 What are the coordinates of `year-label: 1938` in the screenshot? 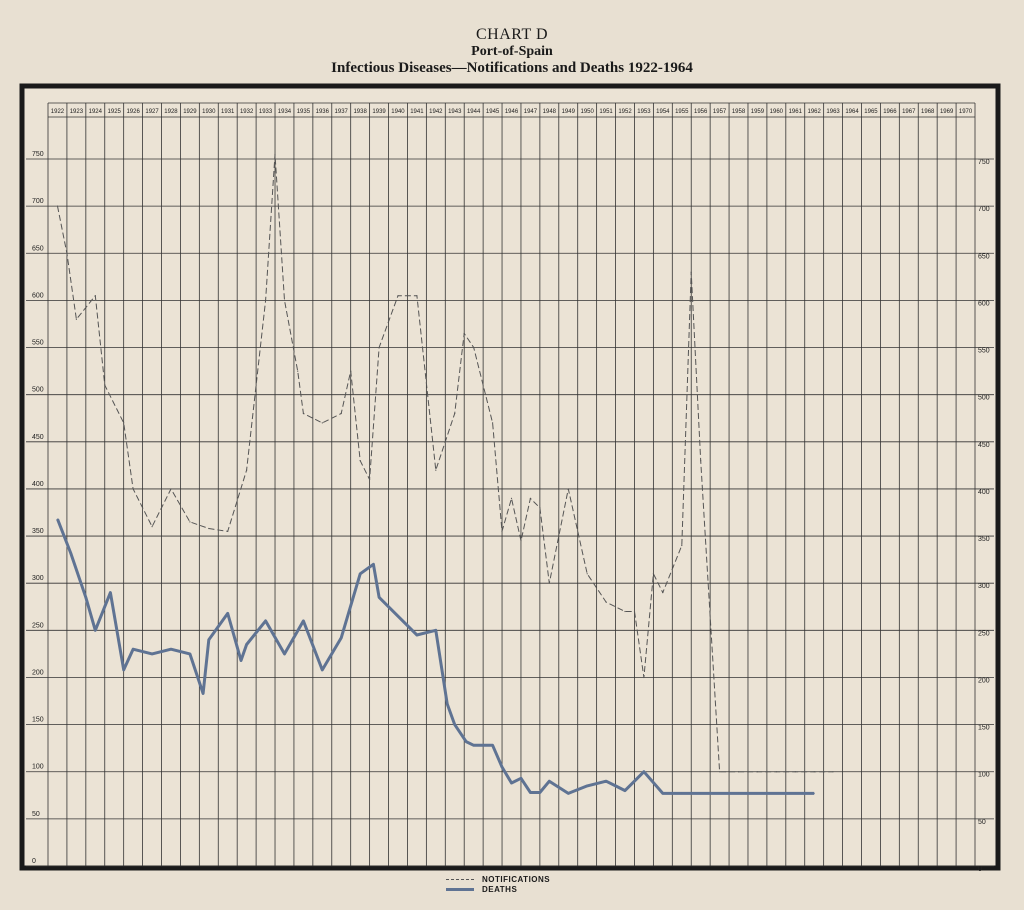 It's located at (360, 112).